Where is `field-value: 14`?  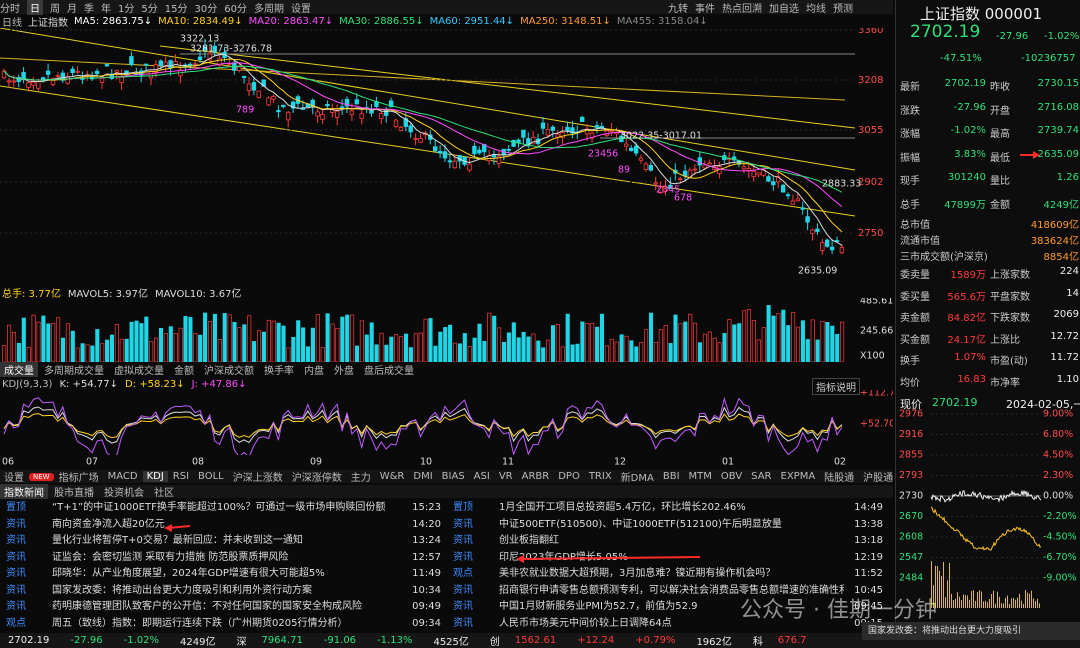
field-value: 14 is located at coordinates (1072, 293).